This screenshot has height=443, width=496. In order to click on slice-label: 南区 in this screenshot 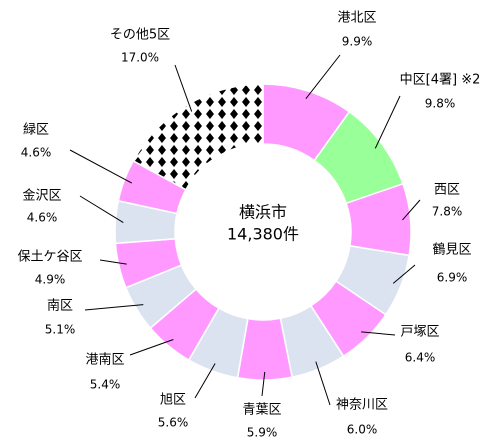, I will do `click(60, 306)`.